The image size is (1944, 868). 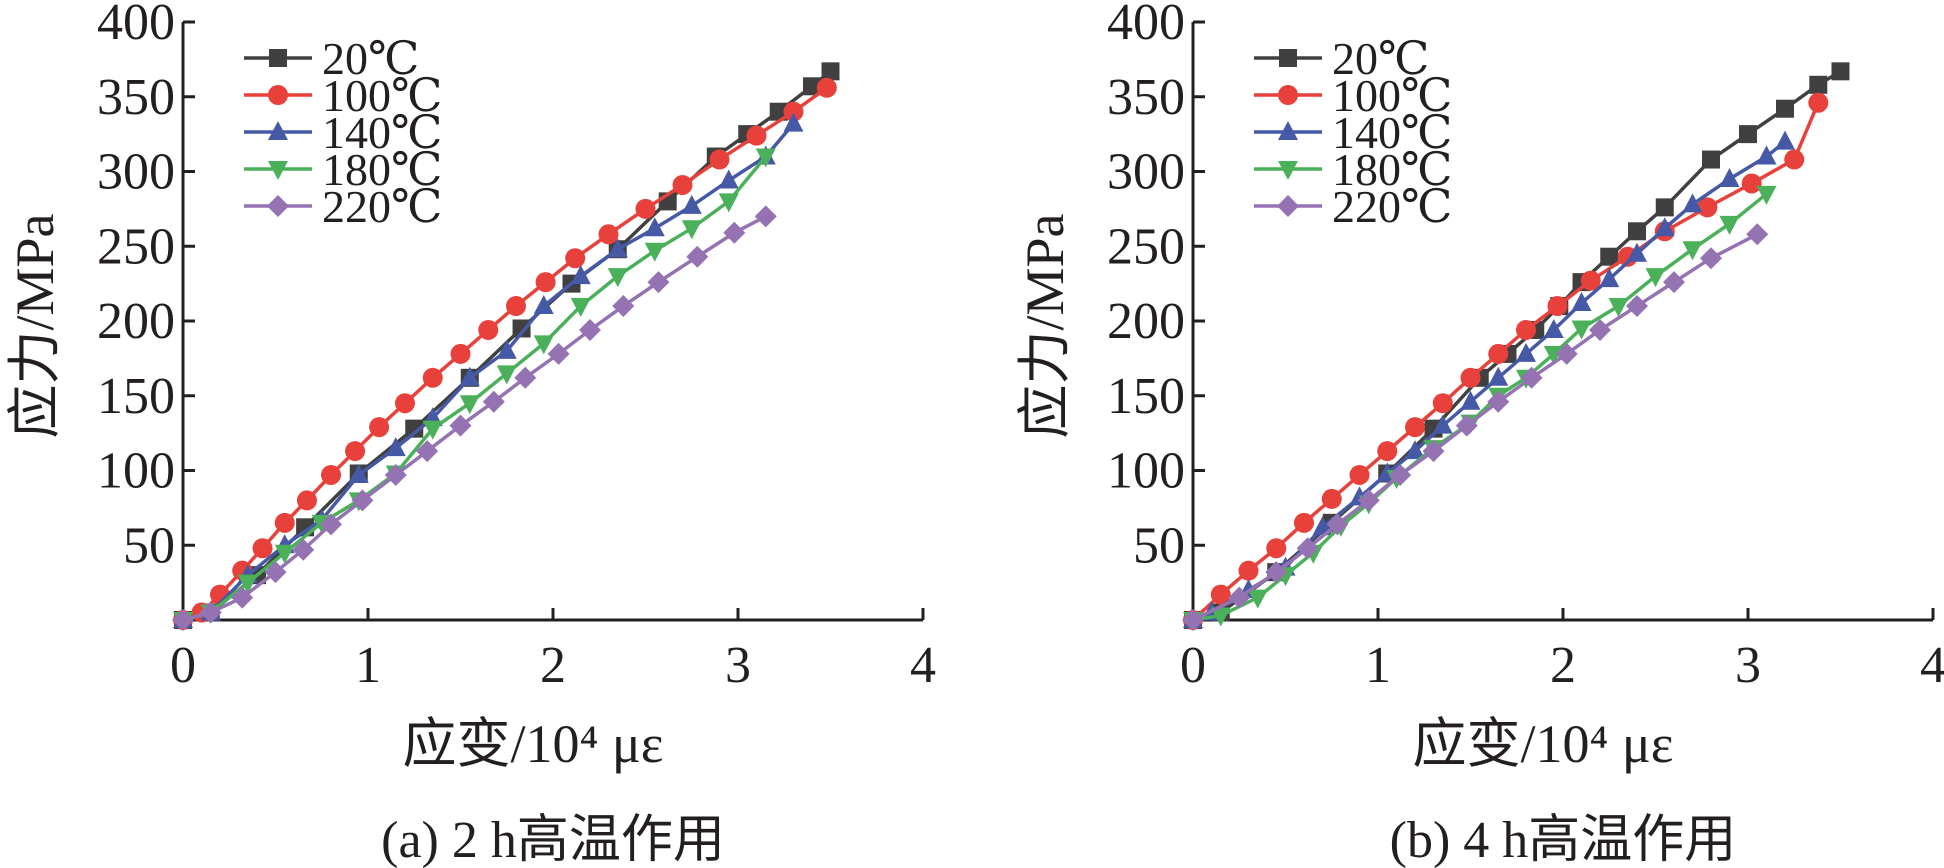 I want to click on y-tick-label: 100, so click(x=1146, y=471).